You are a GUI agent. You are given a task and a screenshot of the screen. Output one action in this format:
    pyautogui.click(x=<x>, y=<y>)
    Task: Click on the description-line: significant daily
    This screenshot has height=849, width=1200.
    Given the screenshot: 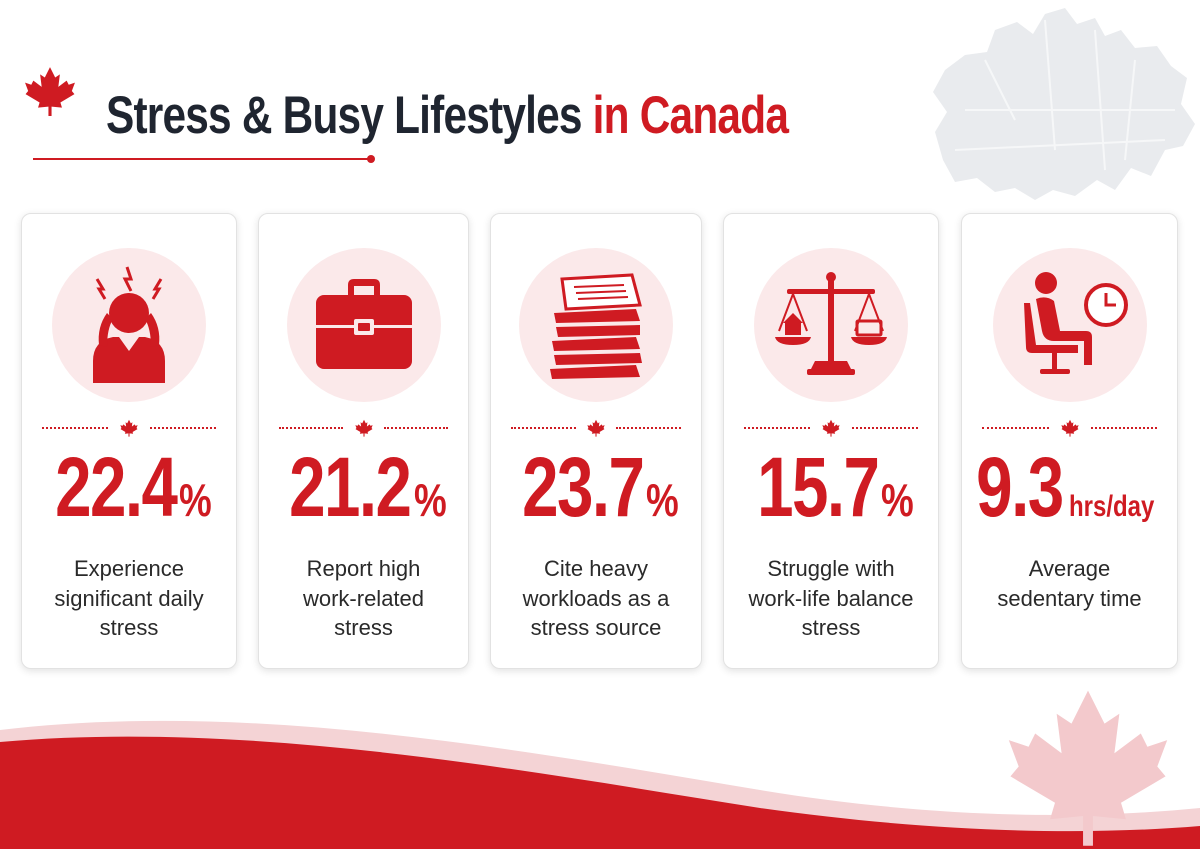 What is the action you would take?
    pyautogui.click(x=129, y=598)
    